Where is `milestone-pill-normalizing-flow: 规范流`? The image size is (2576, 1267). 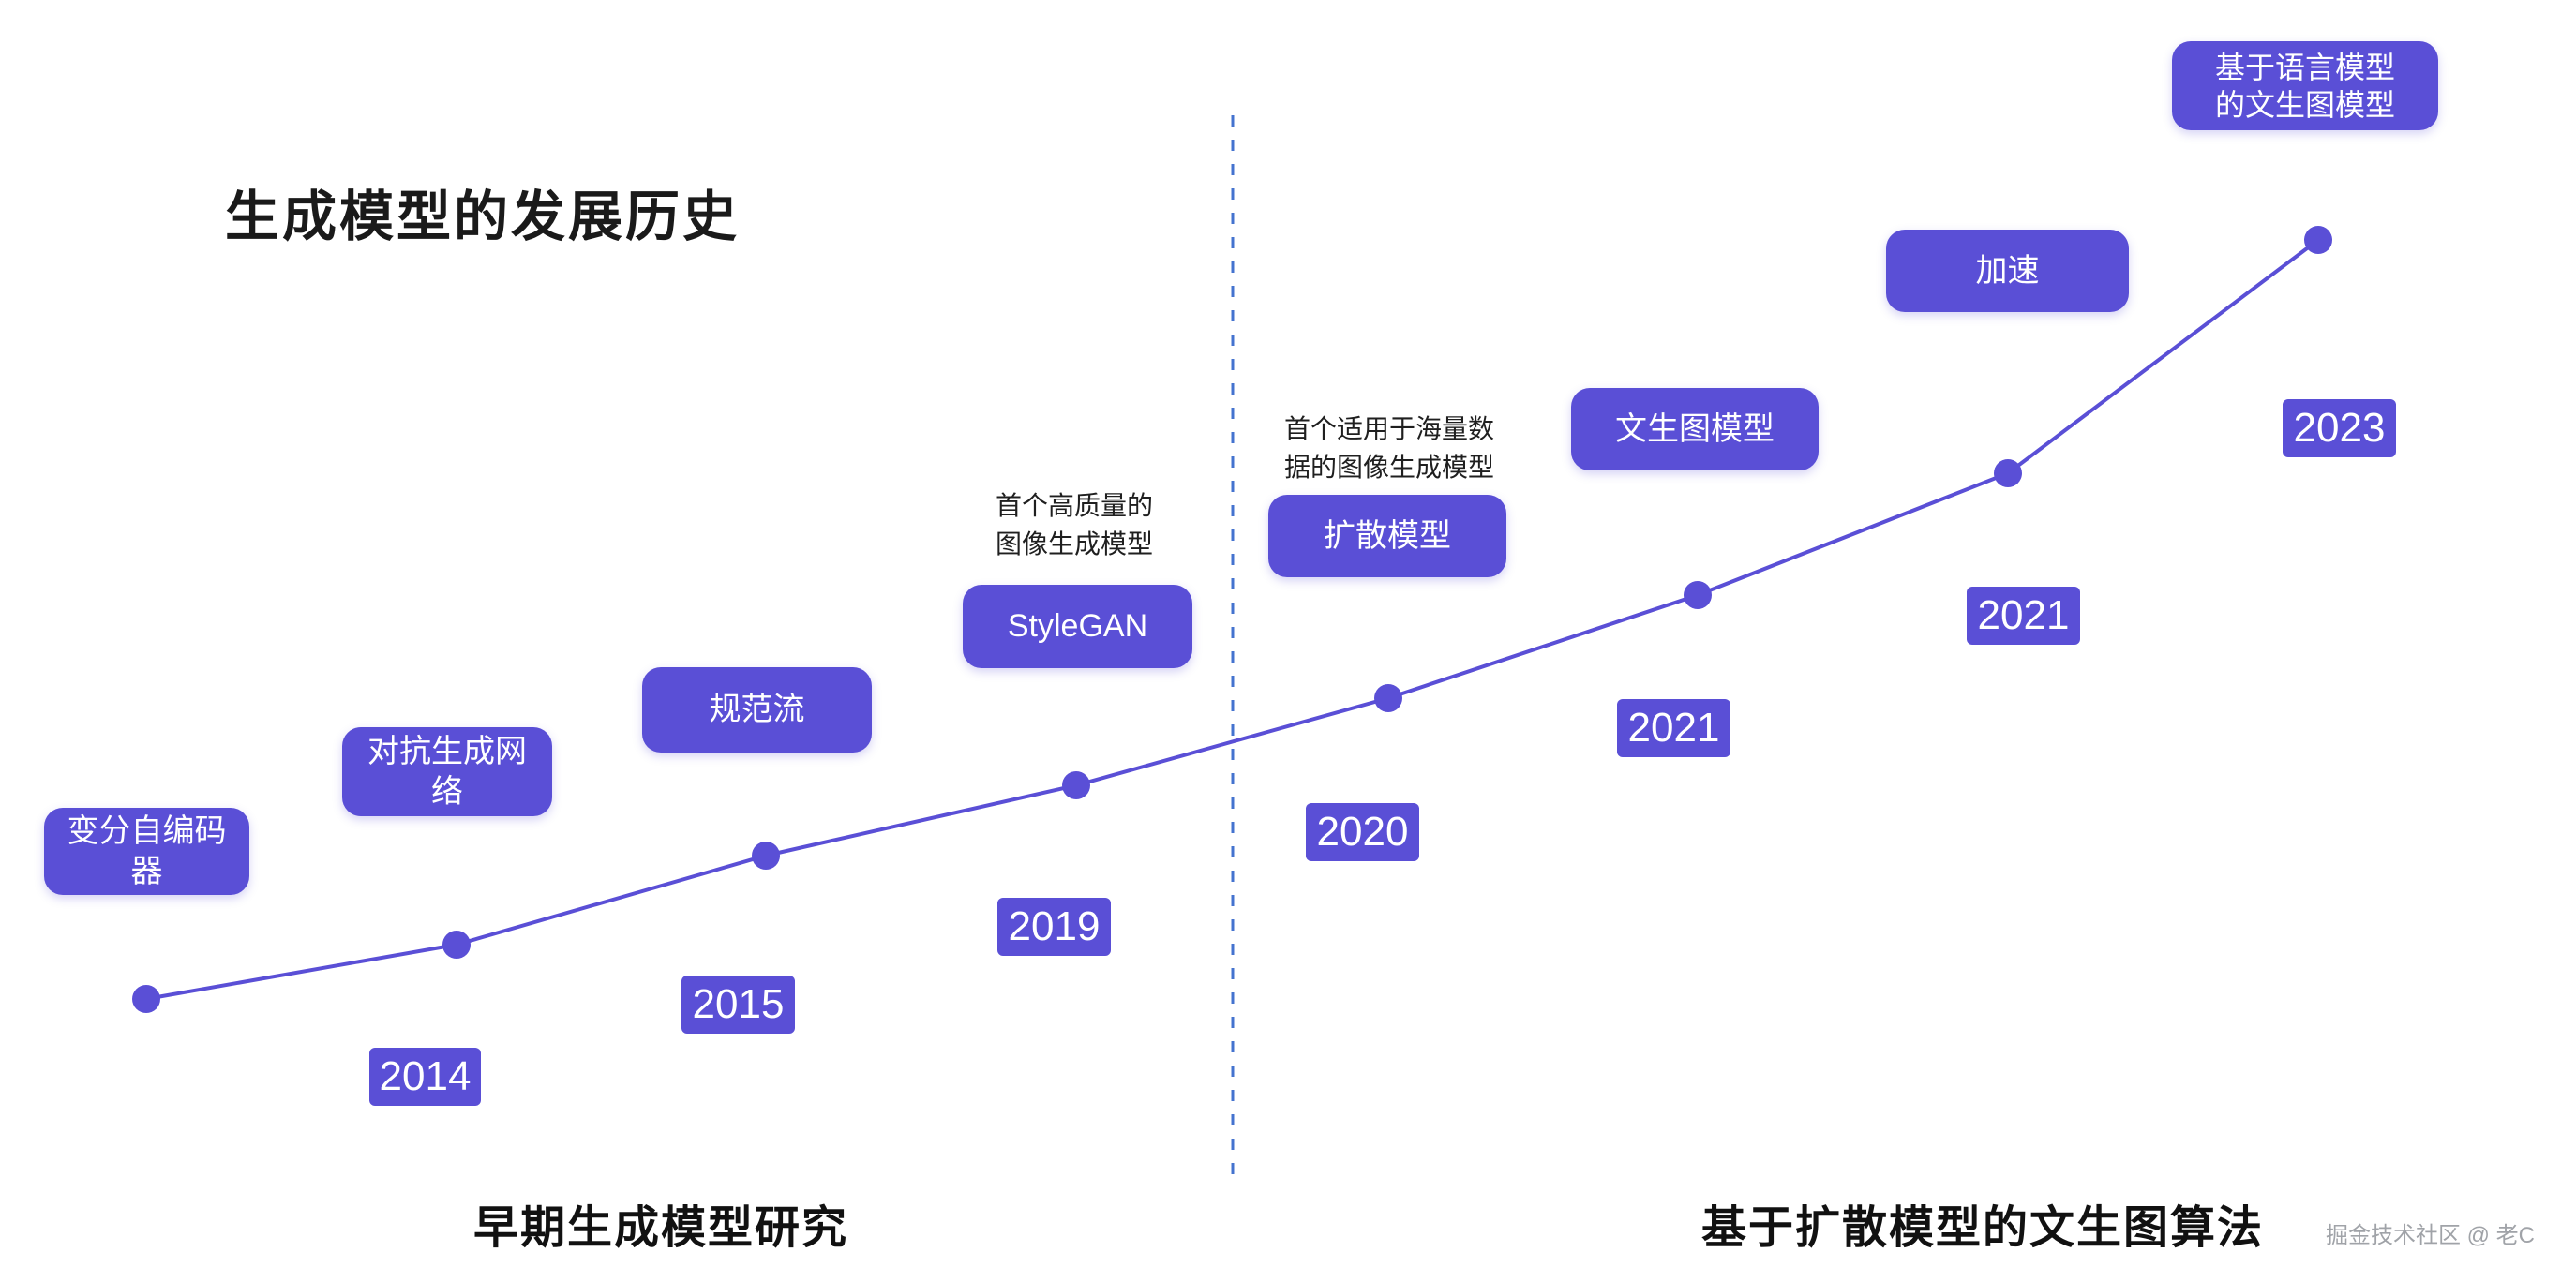 milestone-pill-normalizing-flow: 规范流 is located at coordinates (757, 710).